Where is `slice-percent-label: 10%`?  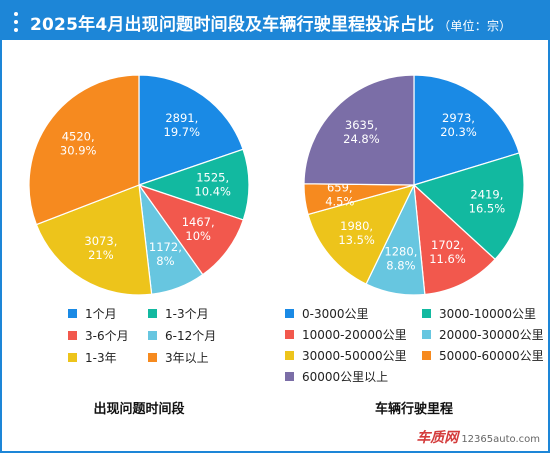
slice-percent-label: 10% is located at coordinates (198, 236).